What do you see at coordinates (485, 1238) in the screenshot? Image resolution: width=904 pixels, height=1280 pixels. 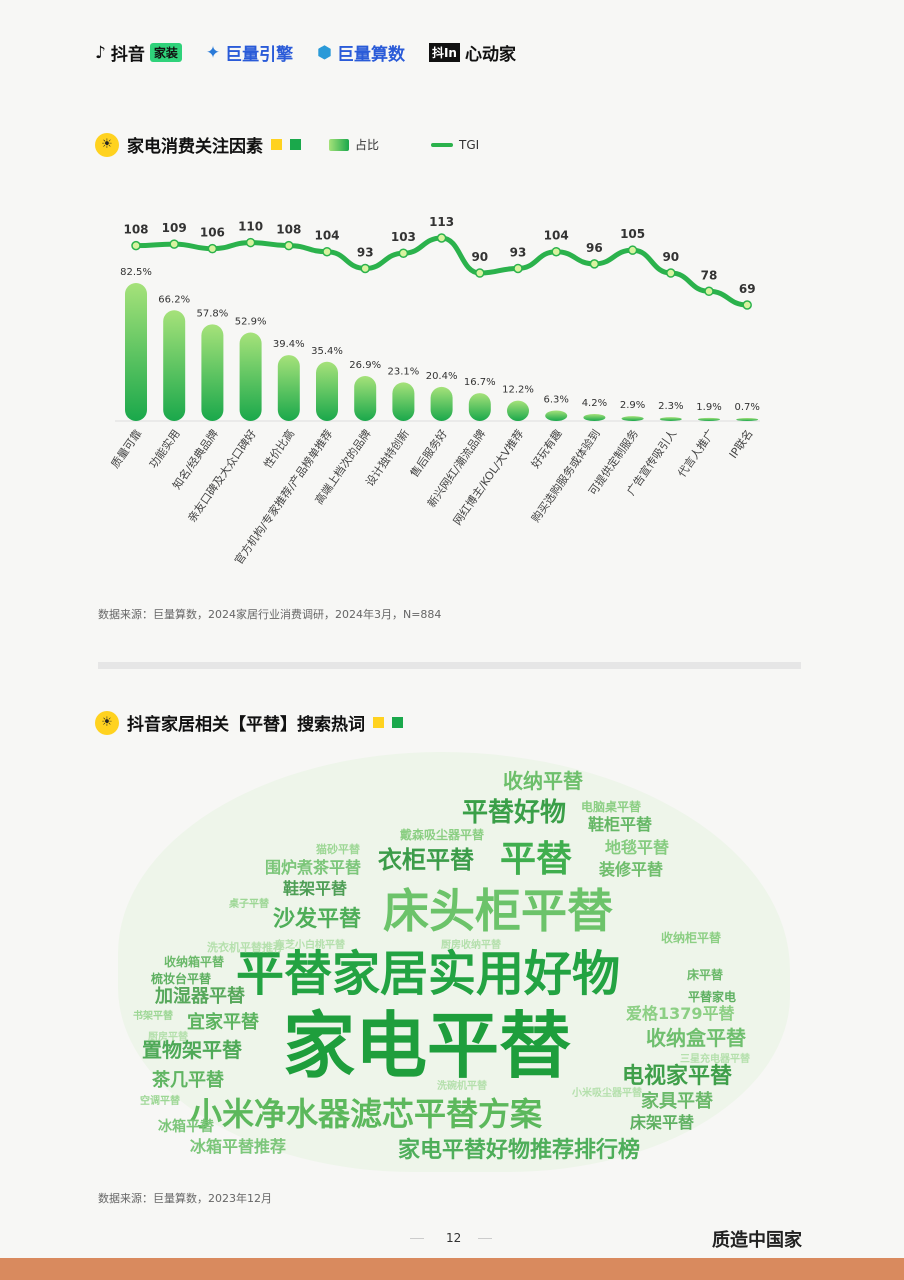 I see `footer-line-right` at bounding box center [485, 1238].